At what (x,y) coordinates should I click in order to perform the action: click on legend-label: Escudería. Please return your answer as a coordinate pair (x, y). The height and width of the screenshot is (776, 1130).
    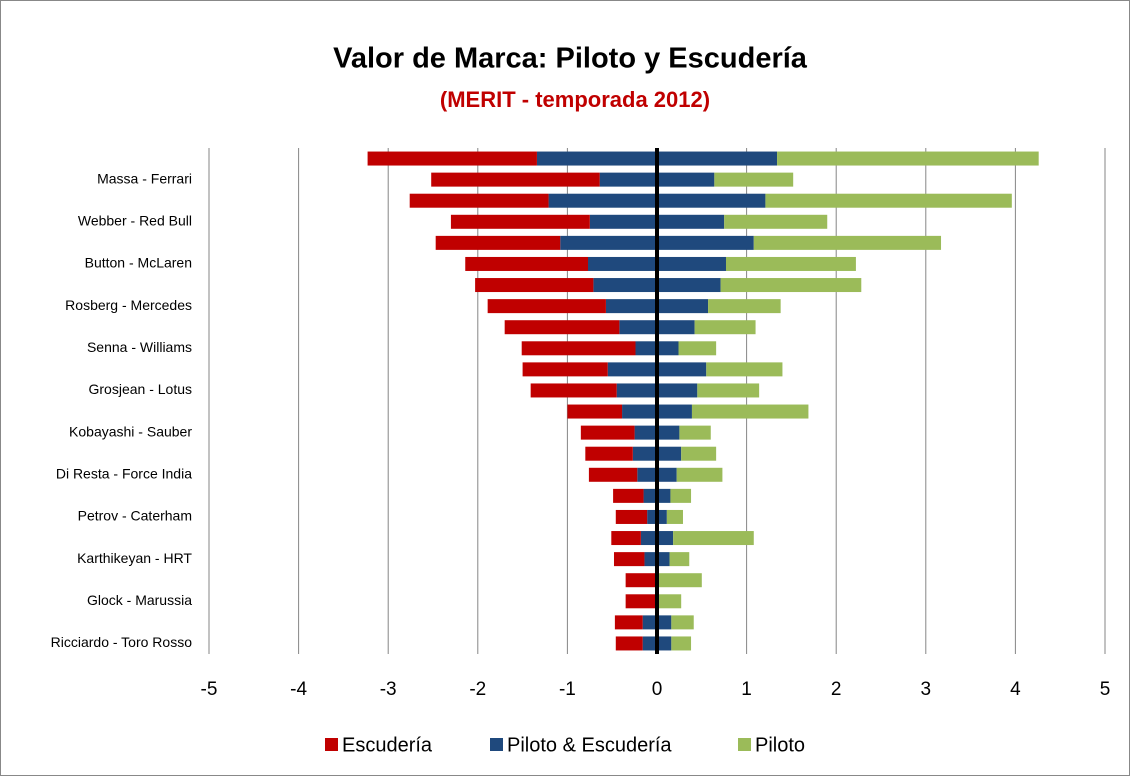
    Looking at the image, I should click on (387, 745).